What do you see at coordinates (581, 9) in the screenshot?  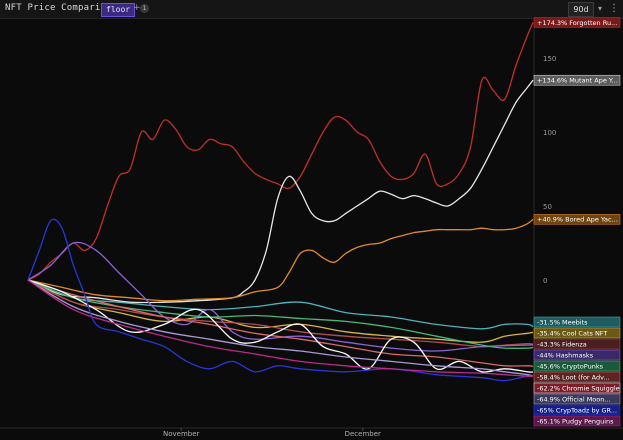 I see `range-select: 90d` at bounding box center [581, 9].